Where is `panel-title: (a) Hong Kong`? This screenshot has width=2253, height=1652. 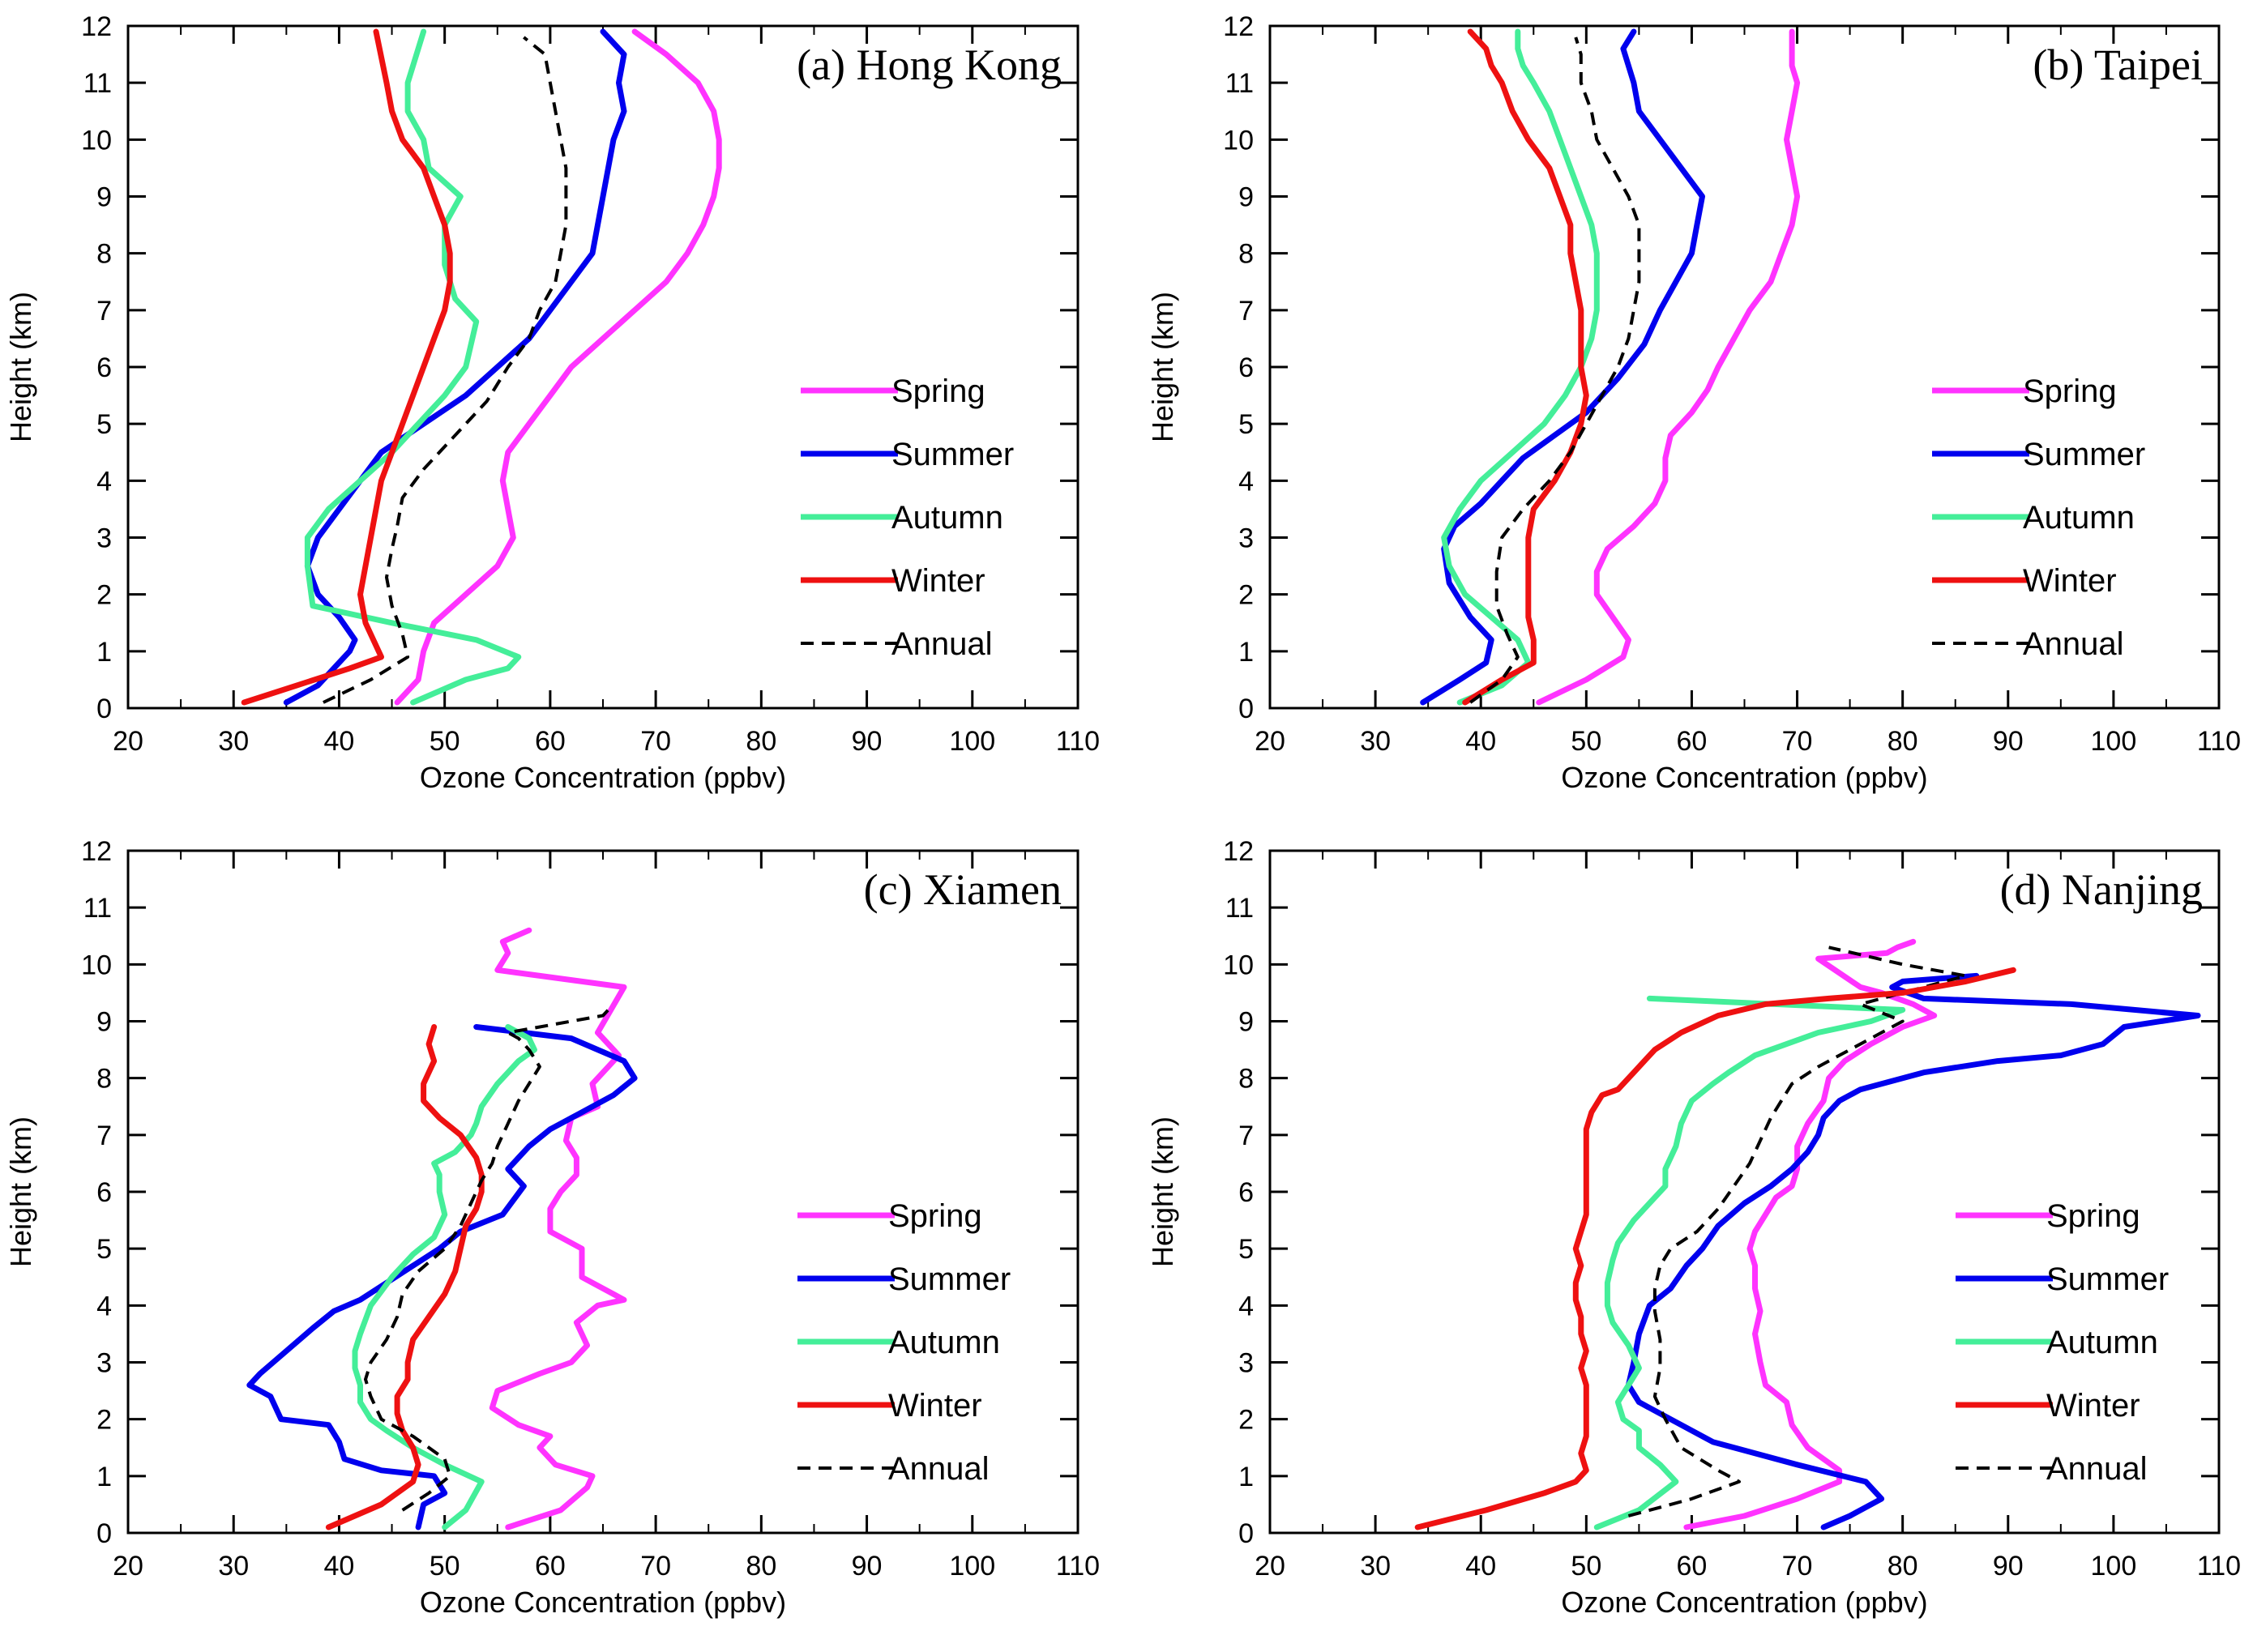 panel-title: (a) Hong Kong is located at coordinates (929, 65).